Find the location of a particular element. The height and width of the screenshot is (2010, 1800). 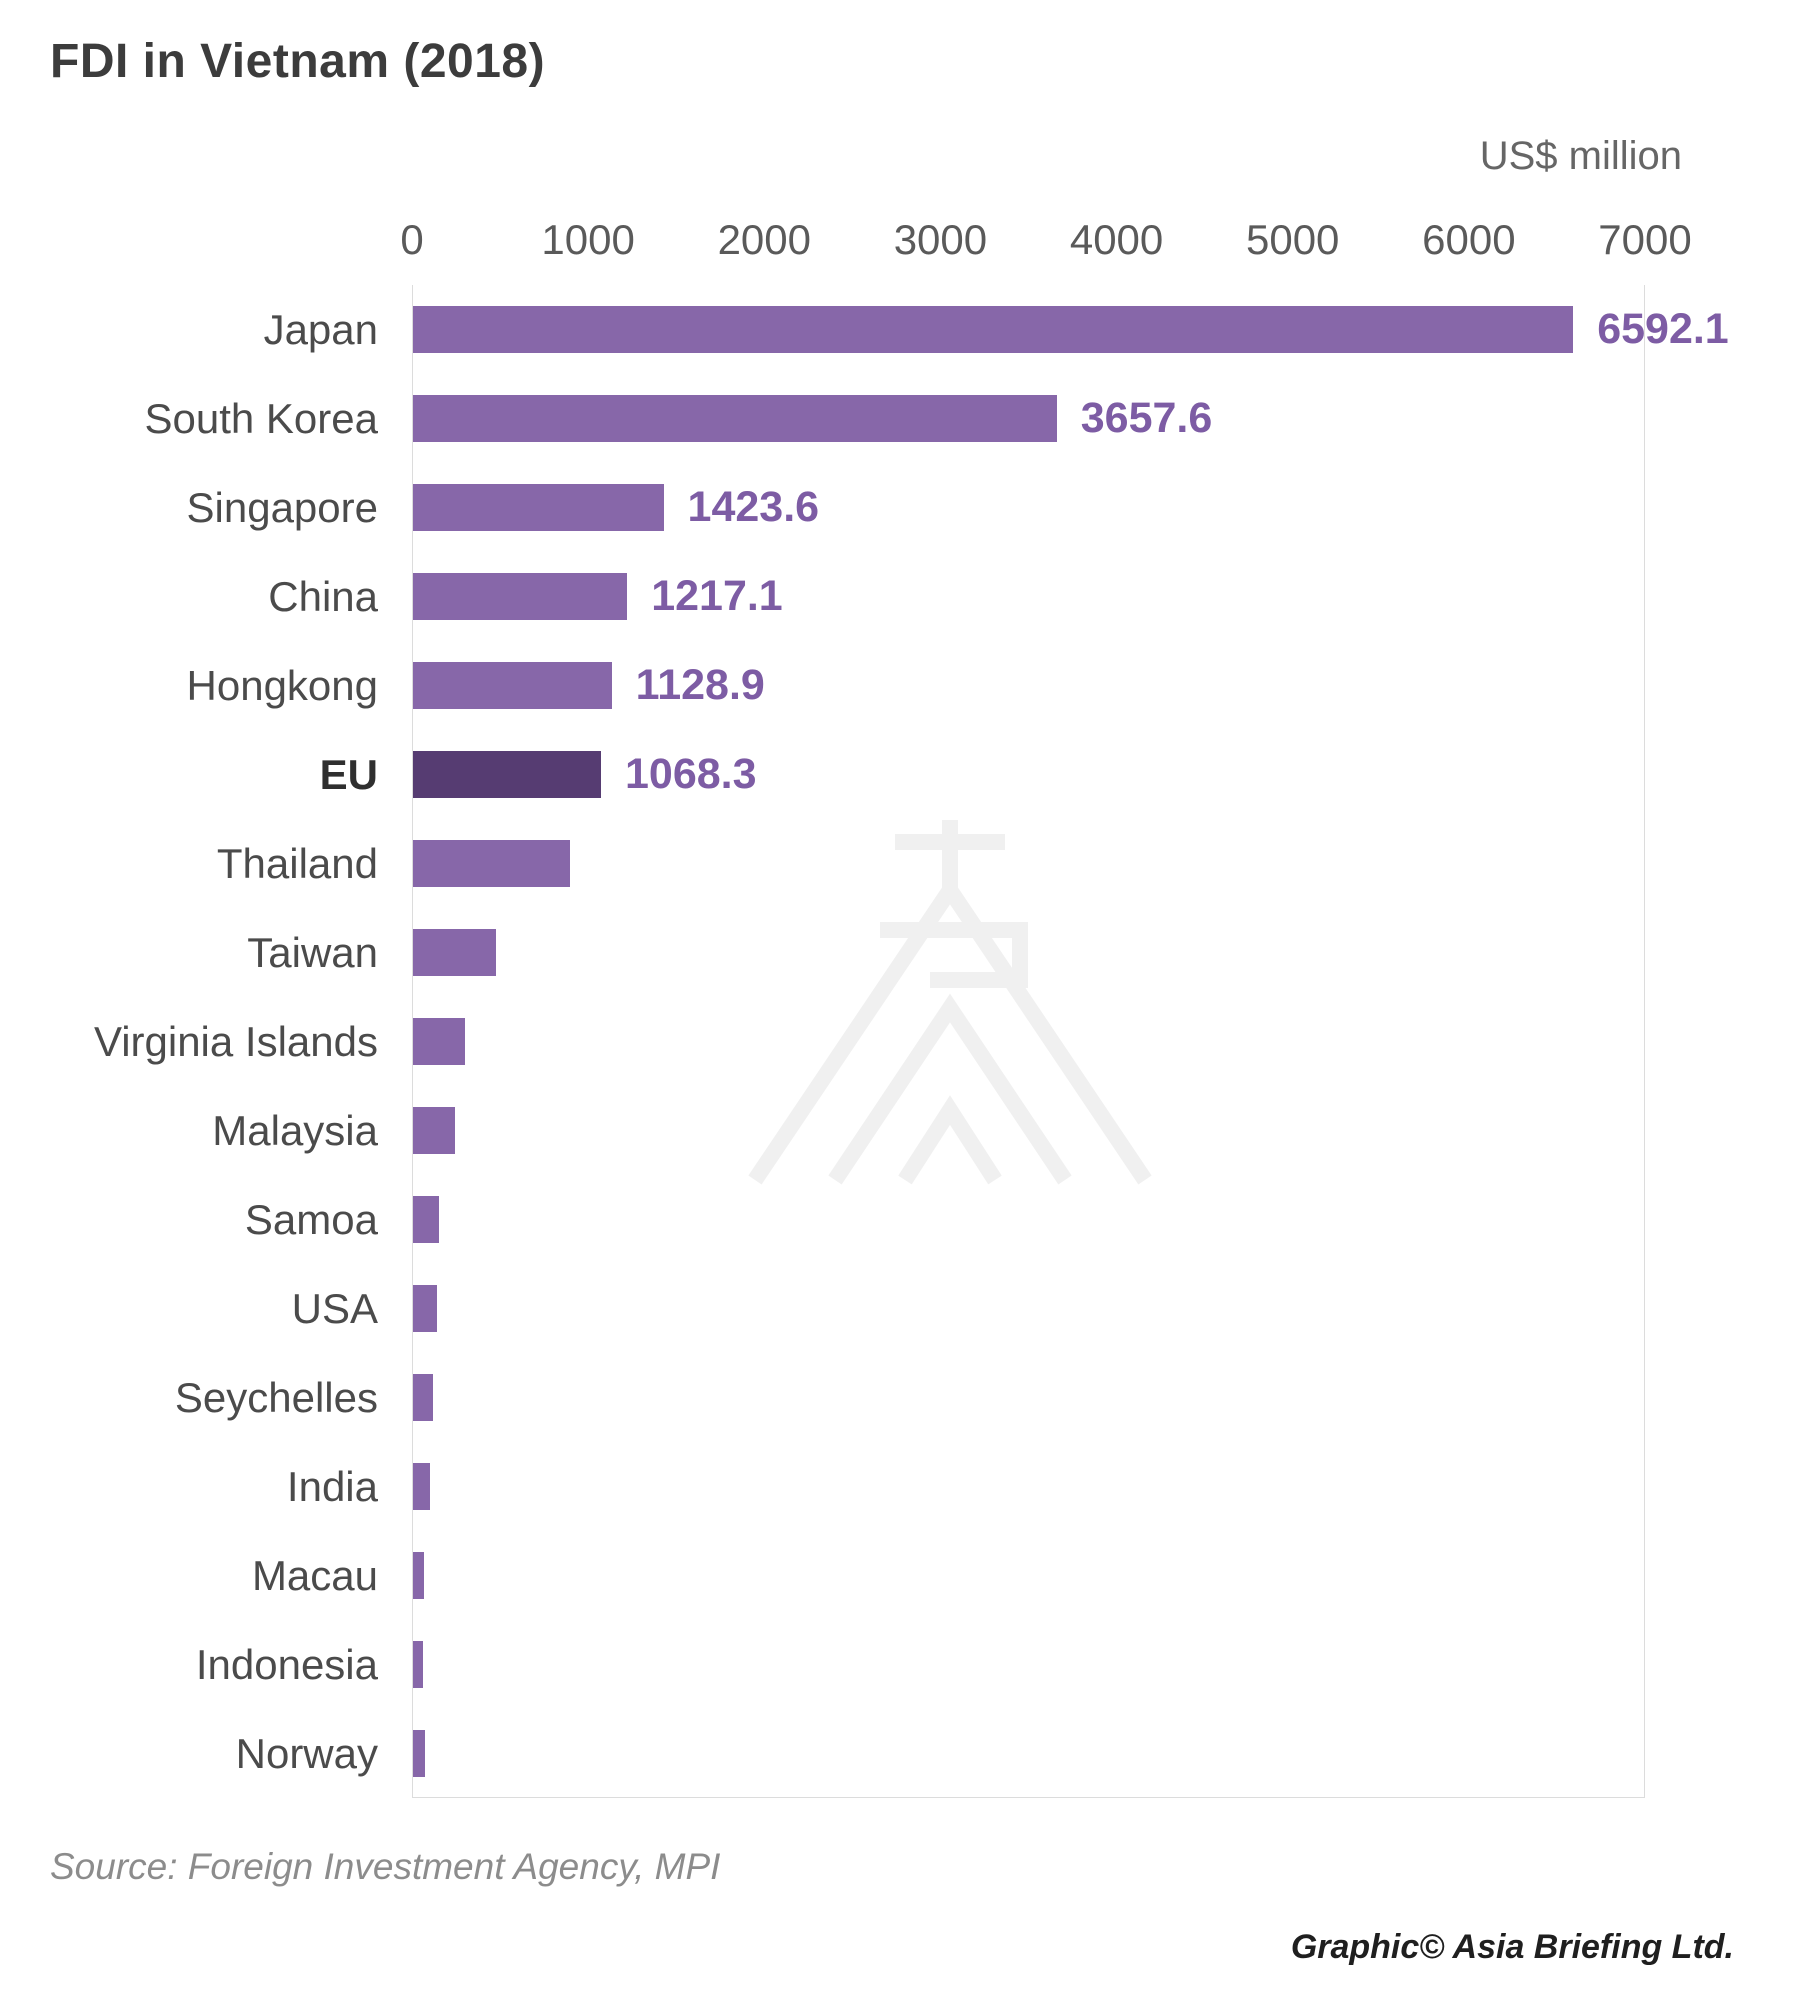

bar-row-malaysia is located at coordinates (1029, 1130).